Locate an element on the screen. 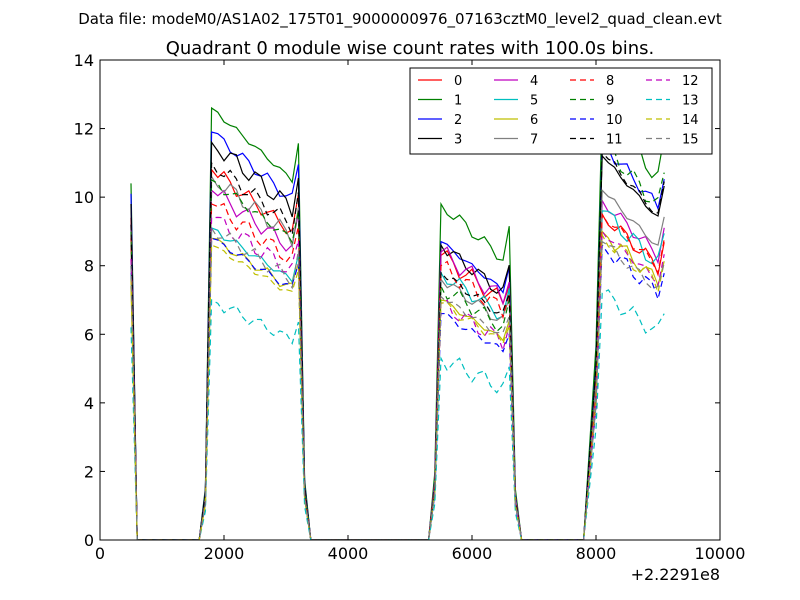 The height and width of the screenshot is (600, 800). legend-label-2: 2 is located at coordinates (458, 120).